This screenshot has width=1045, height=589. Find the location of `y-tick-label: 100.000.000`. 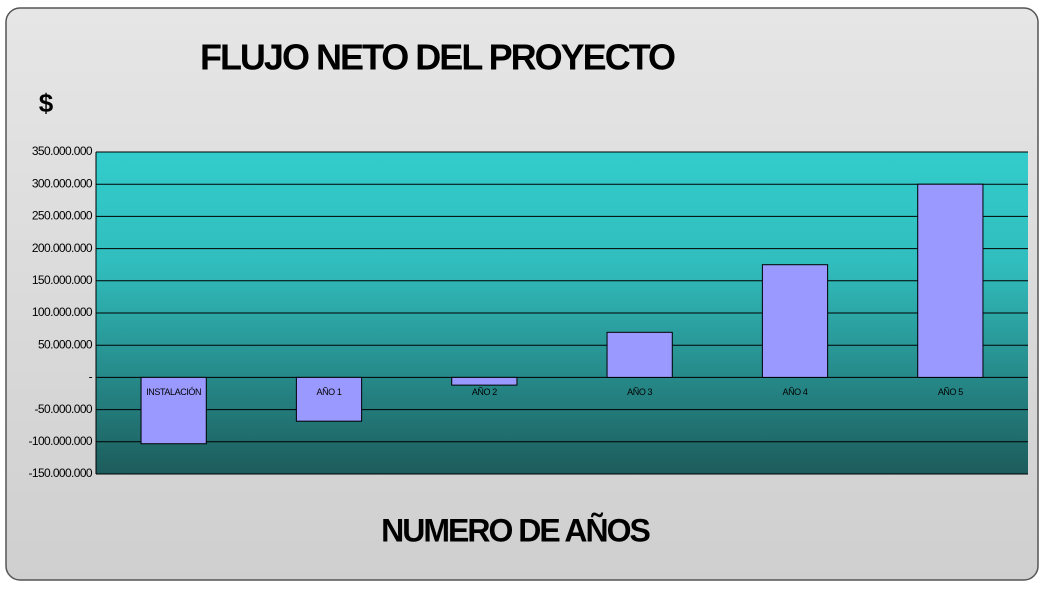

y-tick-label: 100.000.000 is located at coordinates (62, 312).